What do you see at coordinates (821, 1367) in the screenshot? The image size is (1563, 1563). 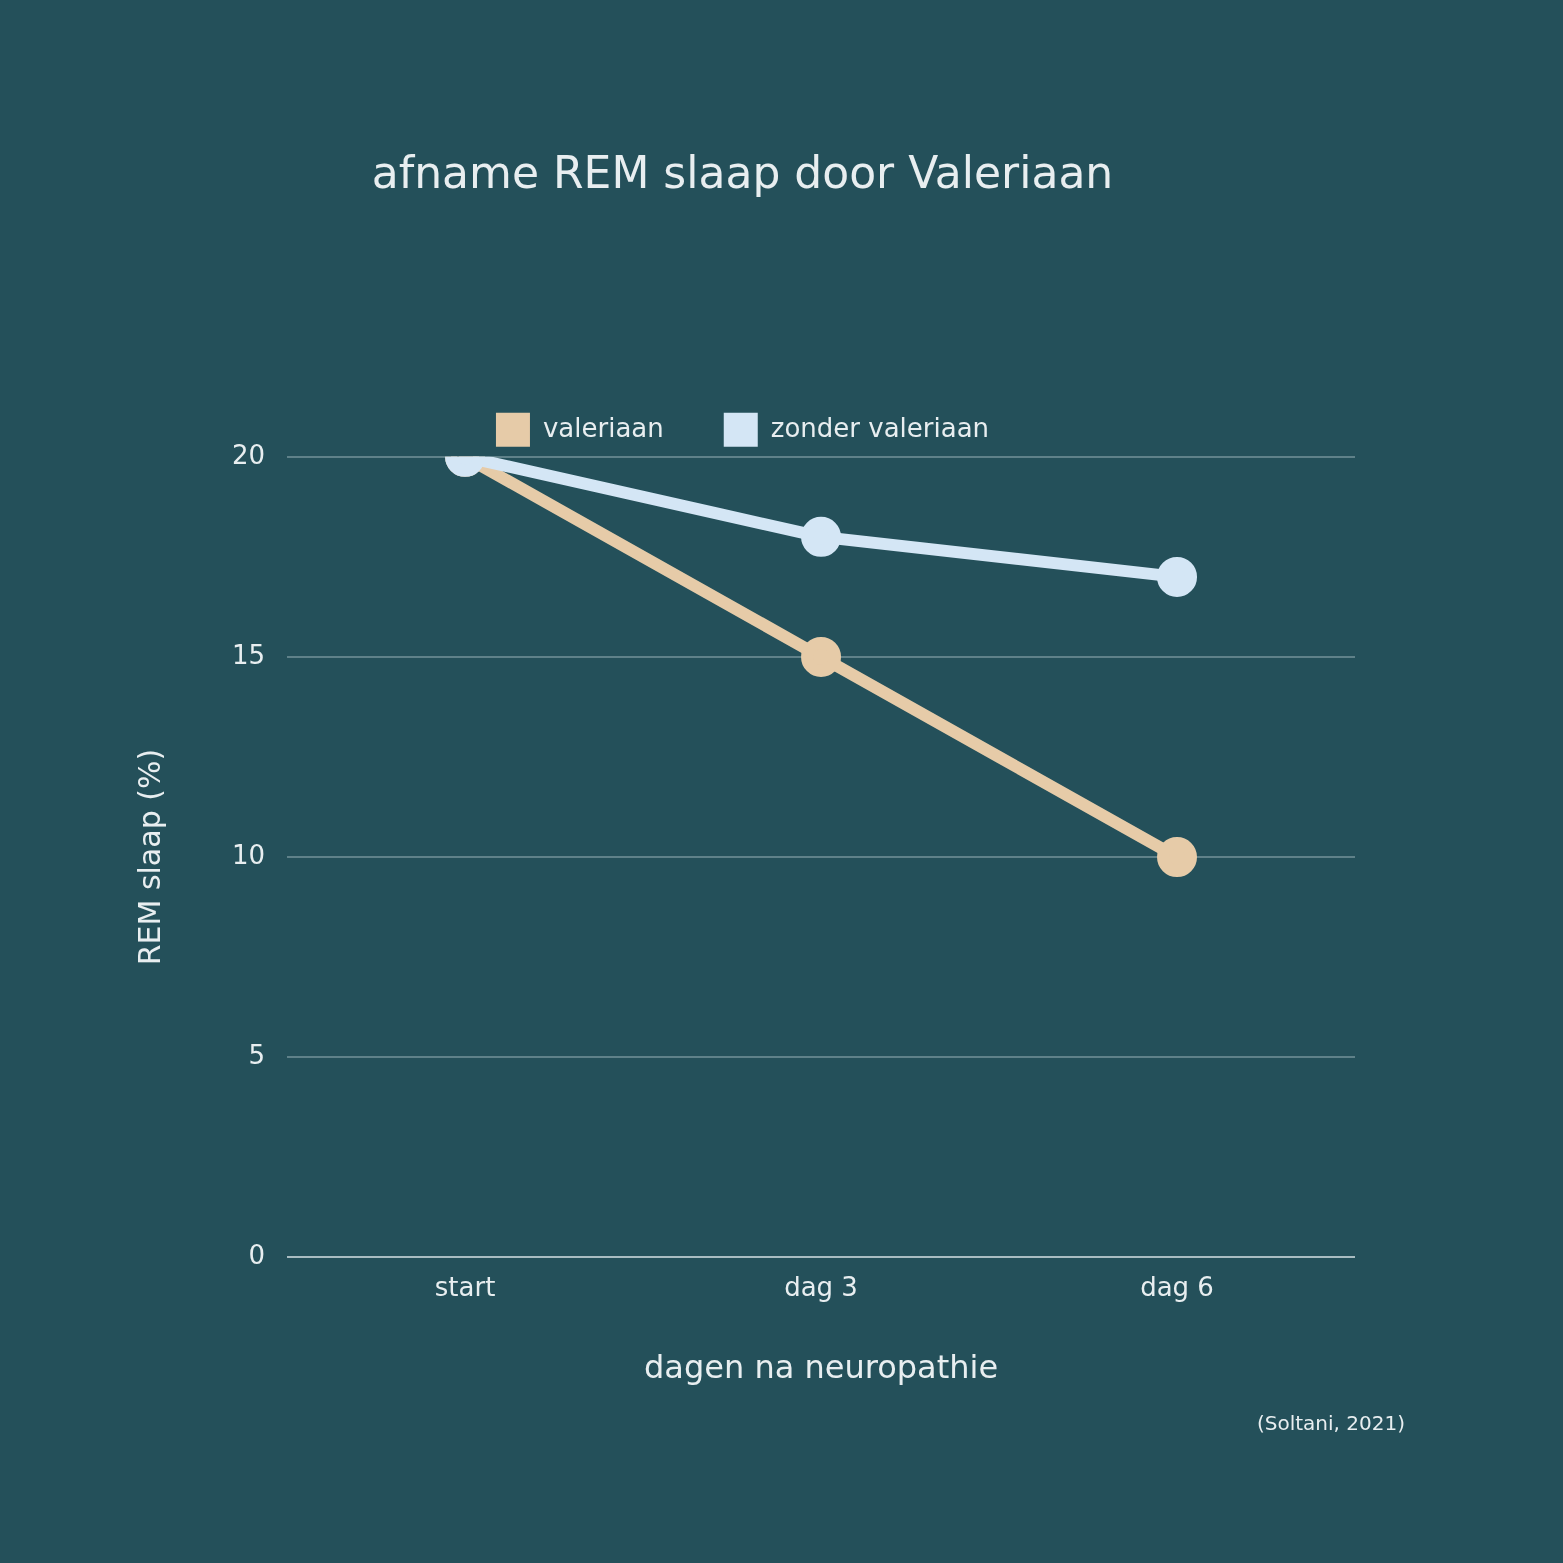 I see `x-axis-title: dagen na neuropathie` at bounding box center [821, 1367].